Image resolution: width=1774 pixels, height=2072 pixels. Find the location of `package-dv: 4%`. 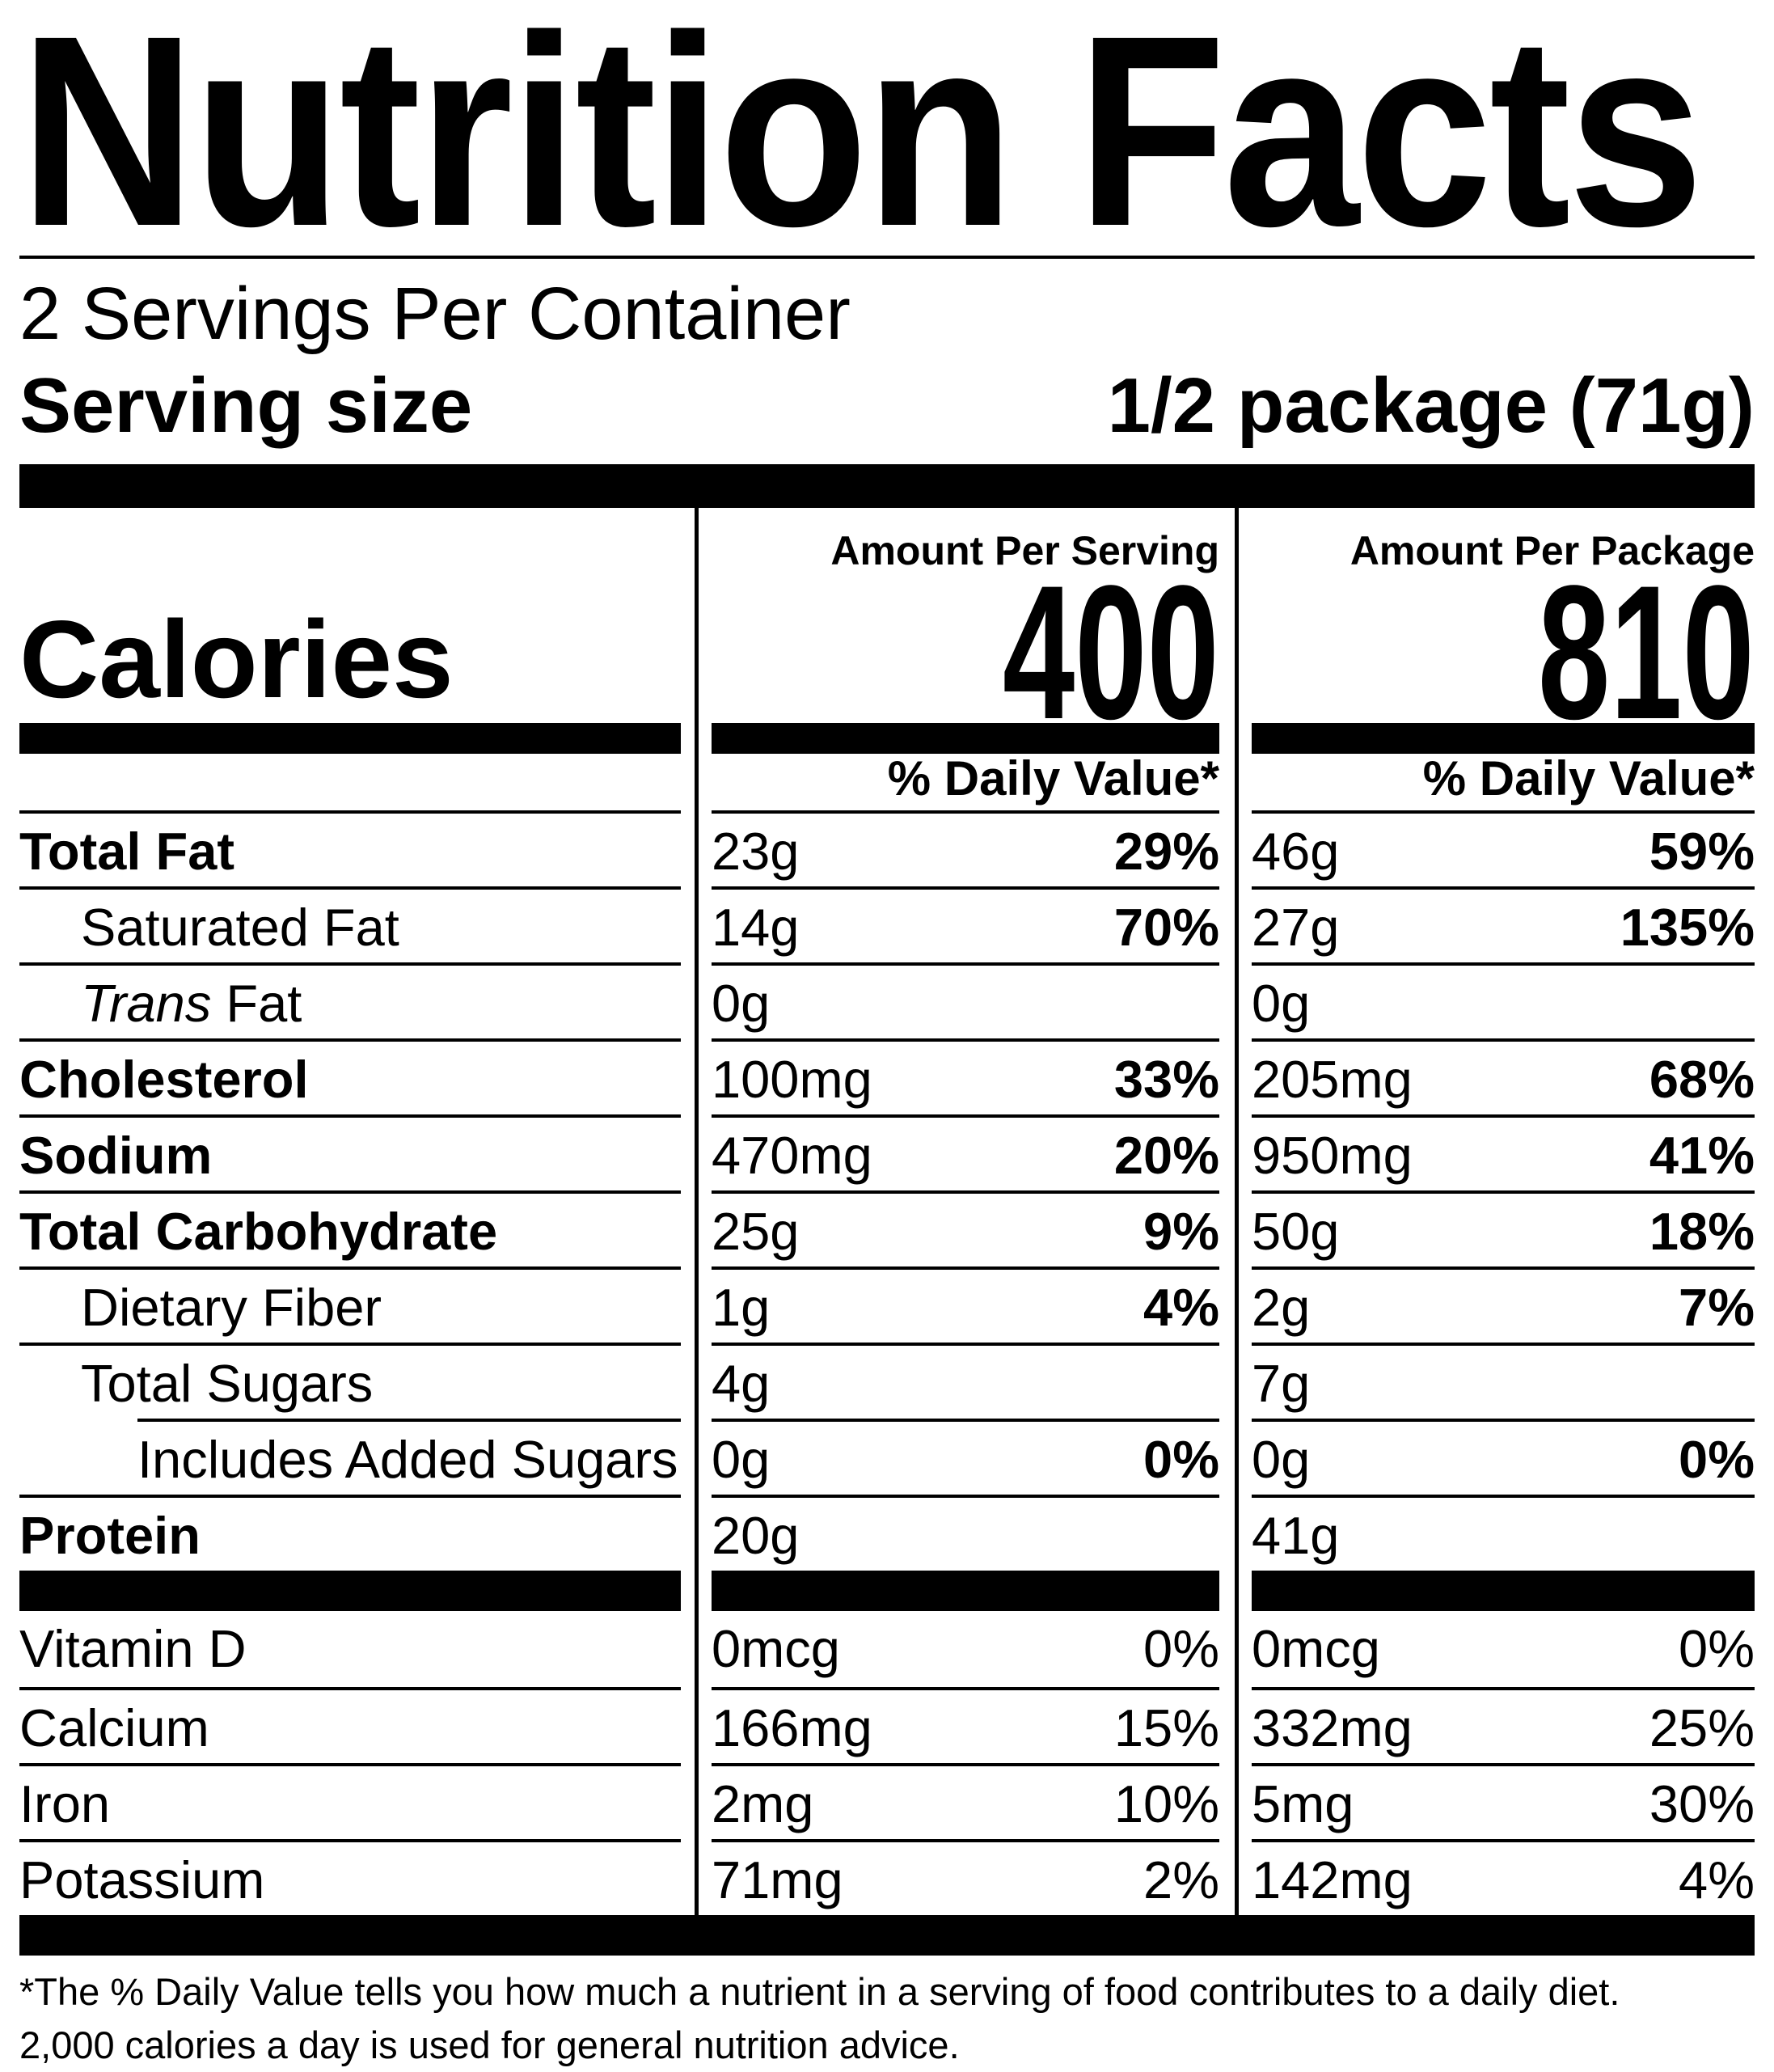

package-dv: 4% is located at coordinates (1717, 1879).